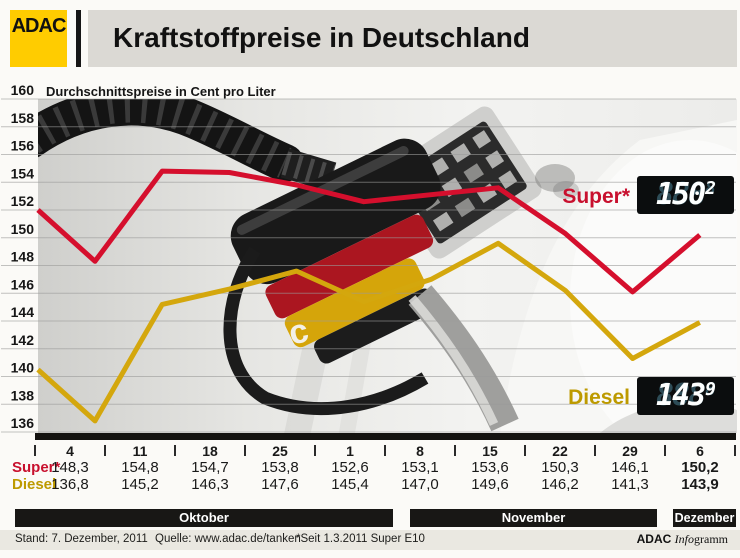  I want to click on table-value: 136,8, so click(70, 484).